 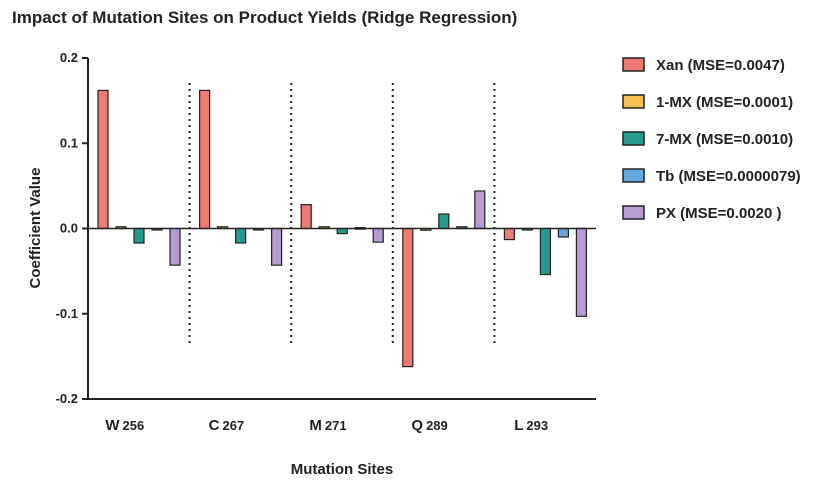 I want to click on x-tick-label-letter: Q, so click(x=417, y=425).